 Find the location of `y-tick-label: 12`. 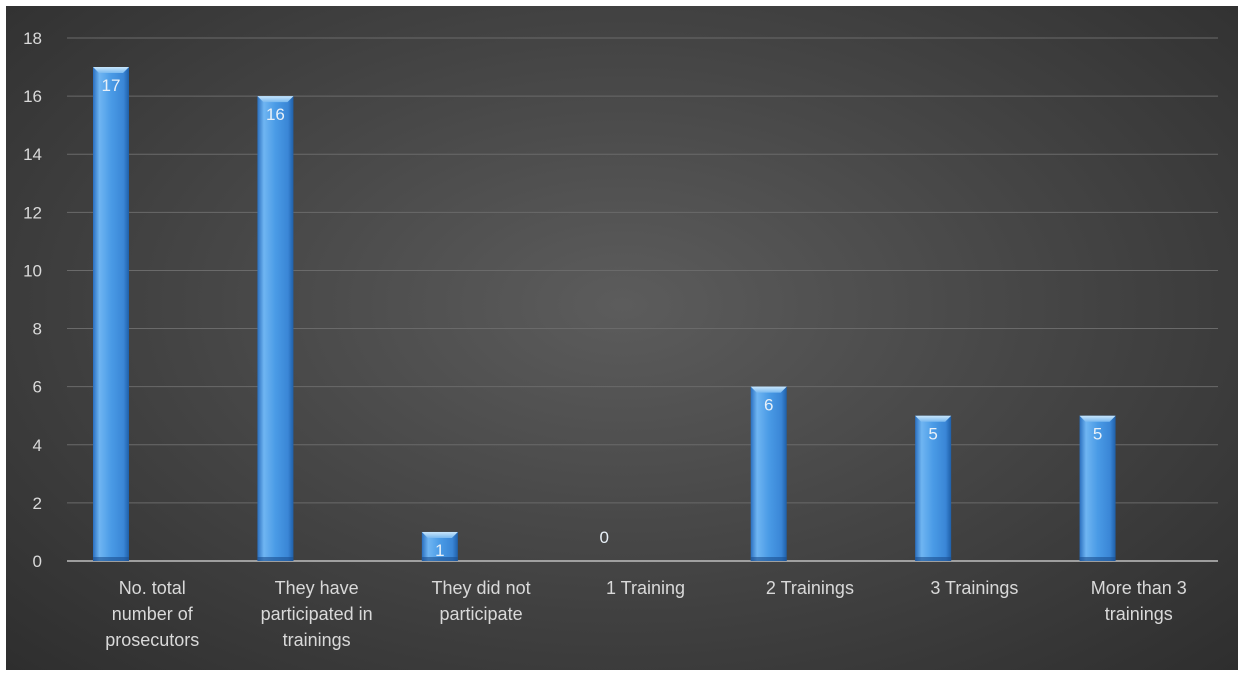

y-tick-label: 12 is located at coordinates (32, 212).